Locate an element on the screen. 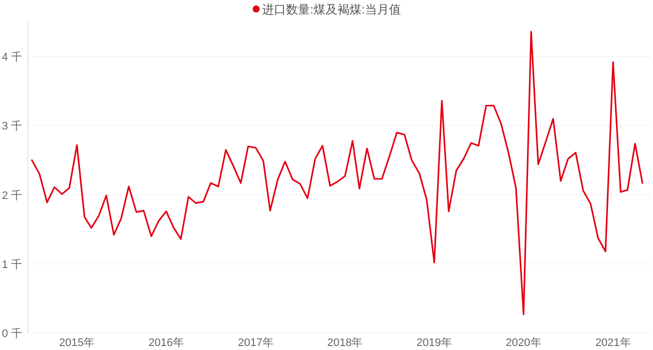 The image size is (653, 350). legend-label: 进口数量:煤及褐煤:当月值 is located at coordinates (331, 9).